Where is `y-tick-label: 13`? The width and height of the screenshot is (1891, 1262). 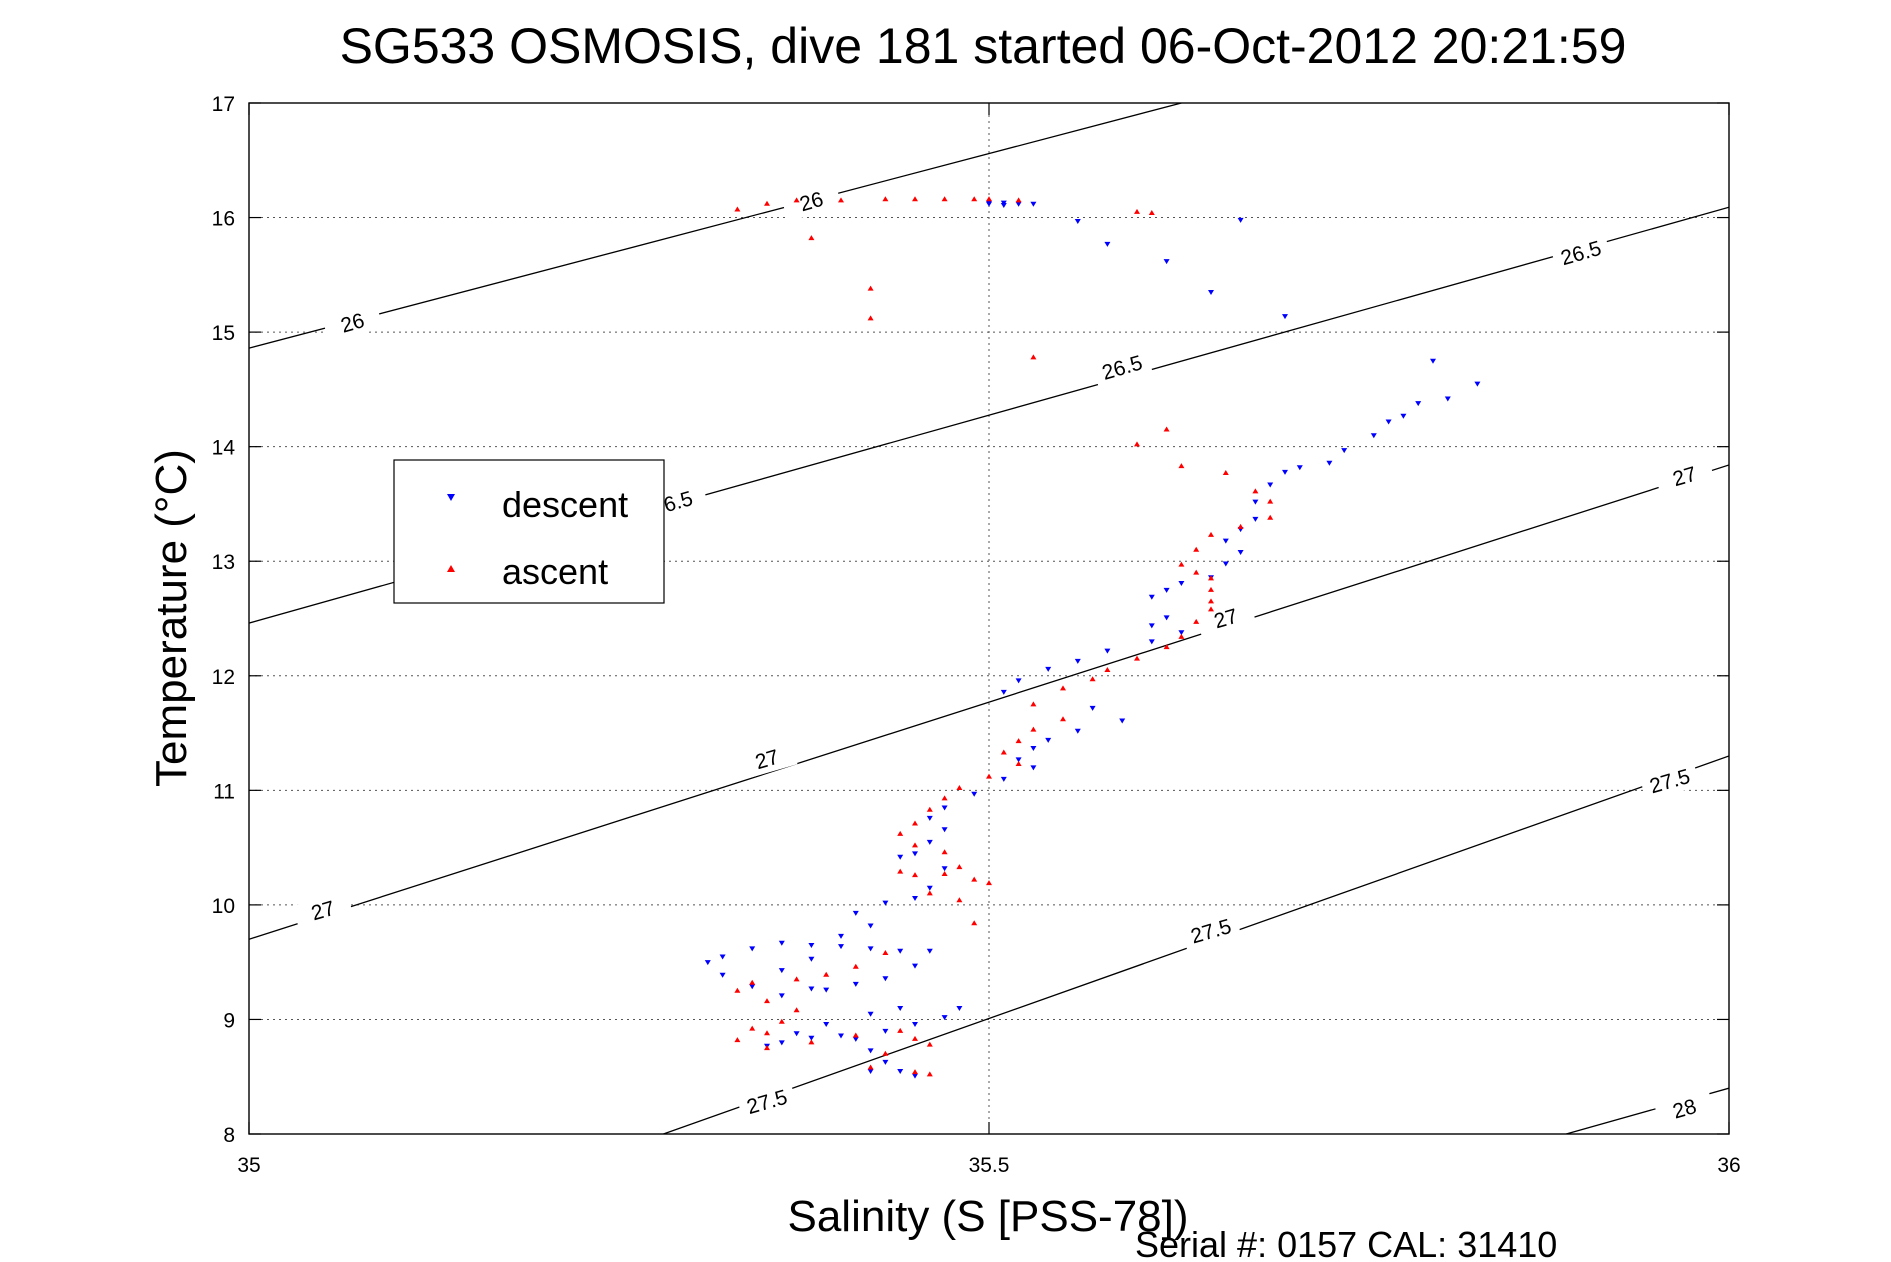 y-tick-label: 13 is located at coordinates (223, 562).